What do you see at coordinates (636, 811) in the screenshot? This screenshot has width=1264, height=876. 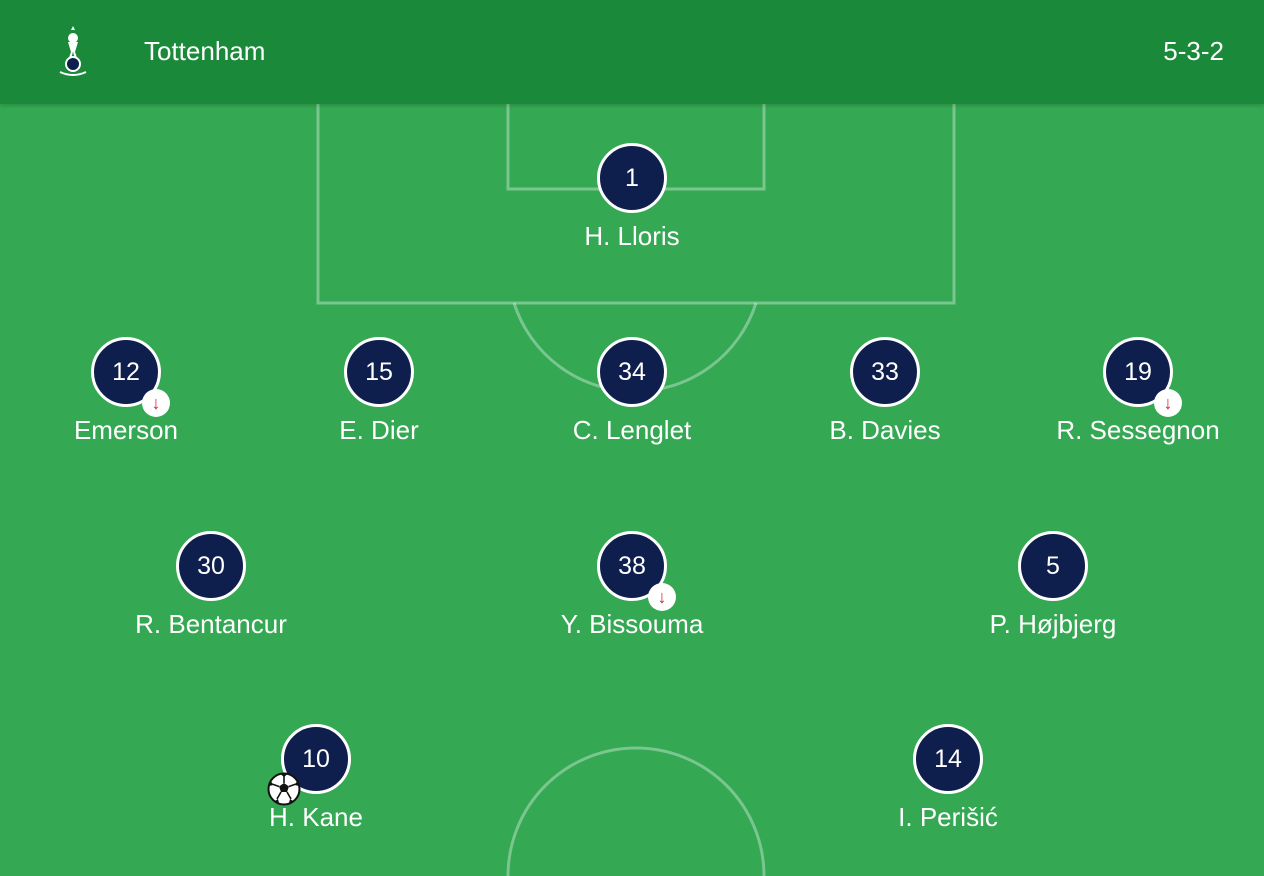 I see `center-circle` at bounding box center [636, 811].